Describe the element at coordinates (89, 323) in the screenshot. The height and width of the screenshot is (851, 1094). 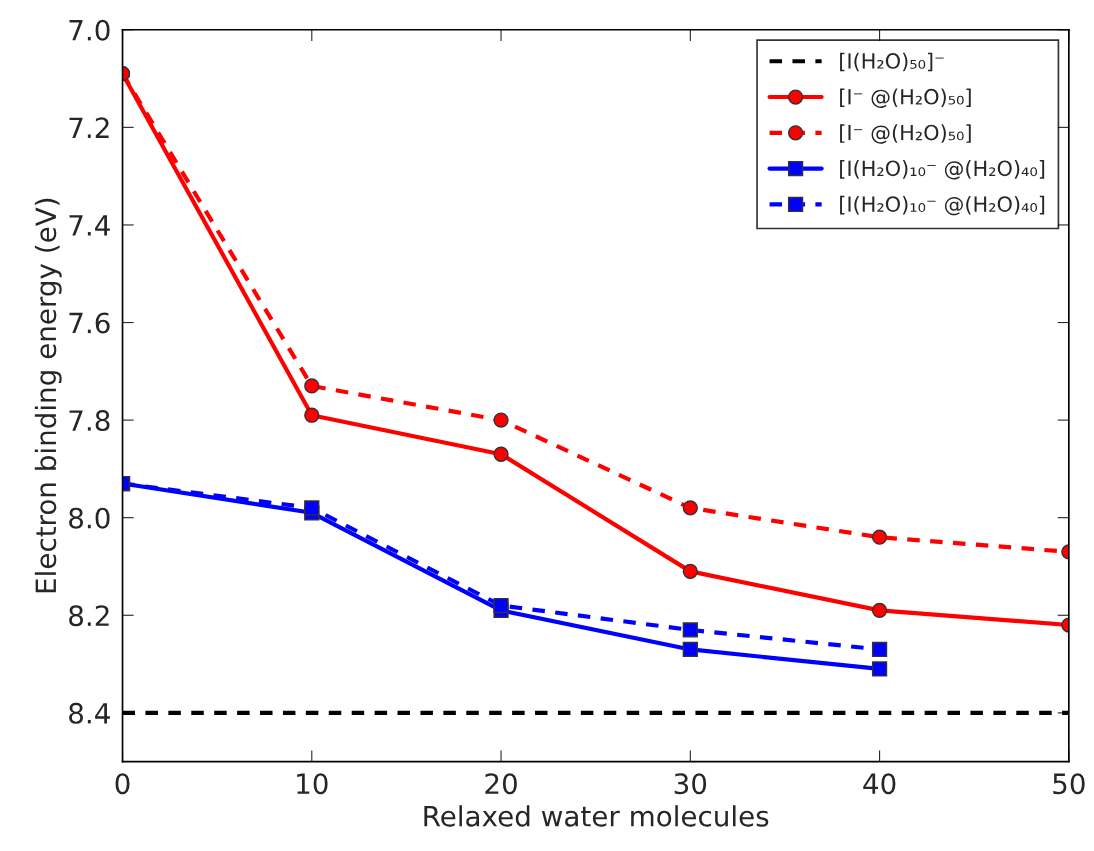
I see `y-tick-label: 7.6` at that location.